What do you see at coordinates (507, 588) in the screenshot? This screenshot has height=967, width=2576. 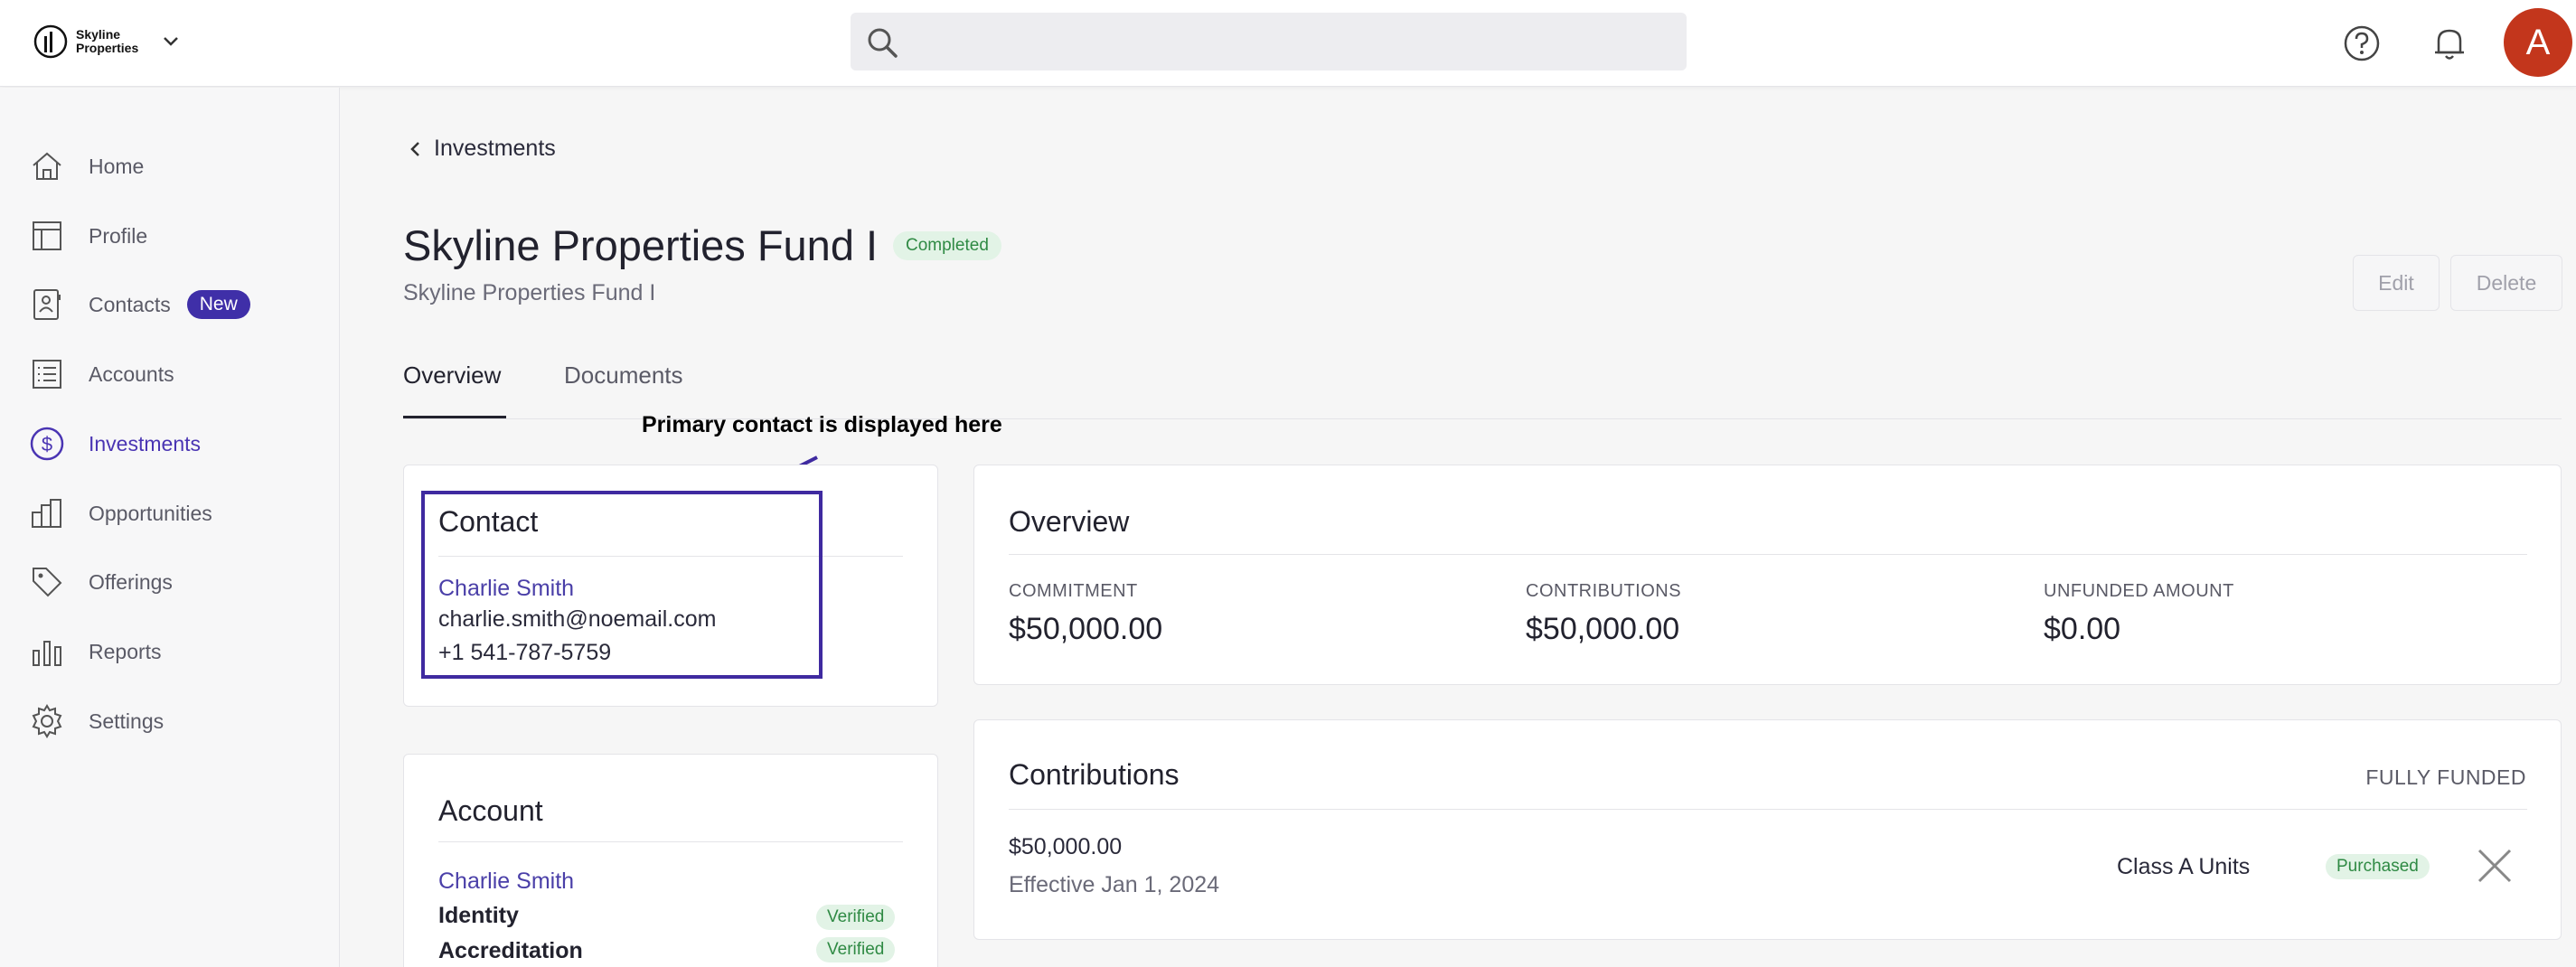 I see `contact-name-link: Charlie Smith` at bounding box center [507, 588].